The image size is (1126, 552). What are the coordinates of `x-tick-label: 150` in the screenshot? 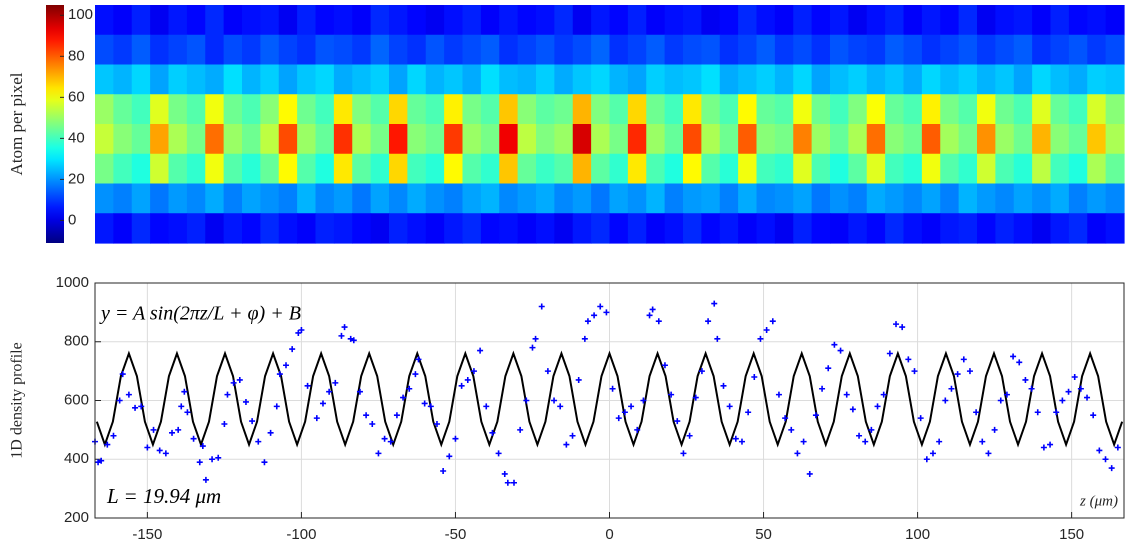 It's located at (1071, 534).